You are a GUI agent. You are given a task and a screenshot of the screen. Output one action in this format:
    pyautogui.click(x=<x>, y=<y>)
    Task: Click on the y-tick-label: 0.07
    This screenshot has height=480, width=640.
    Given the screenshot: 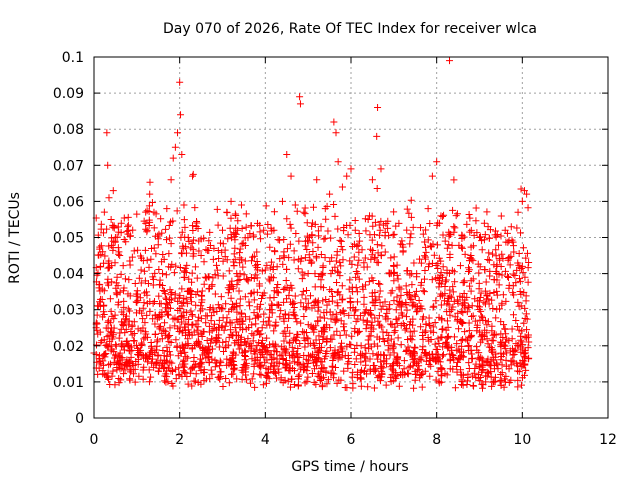 What is the action you would take?
    pyautogui.click(x=68, y=166)
    